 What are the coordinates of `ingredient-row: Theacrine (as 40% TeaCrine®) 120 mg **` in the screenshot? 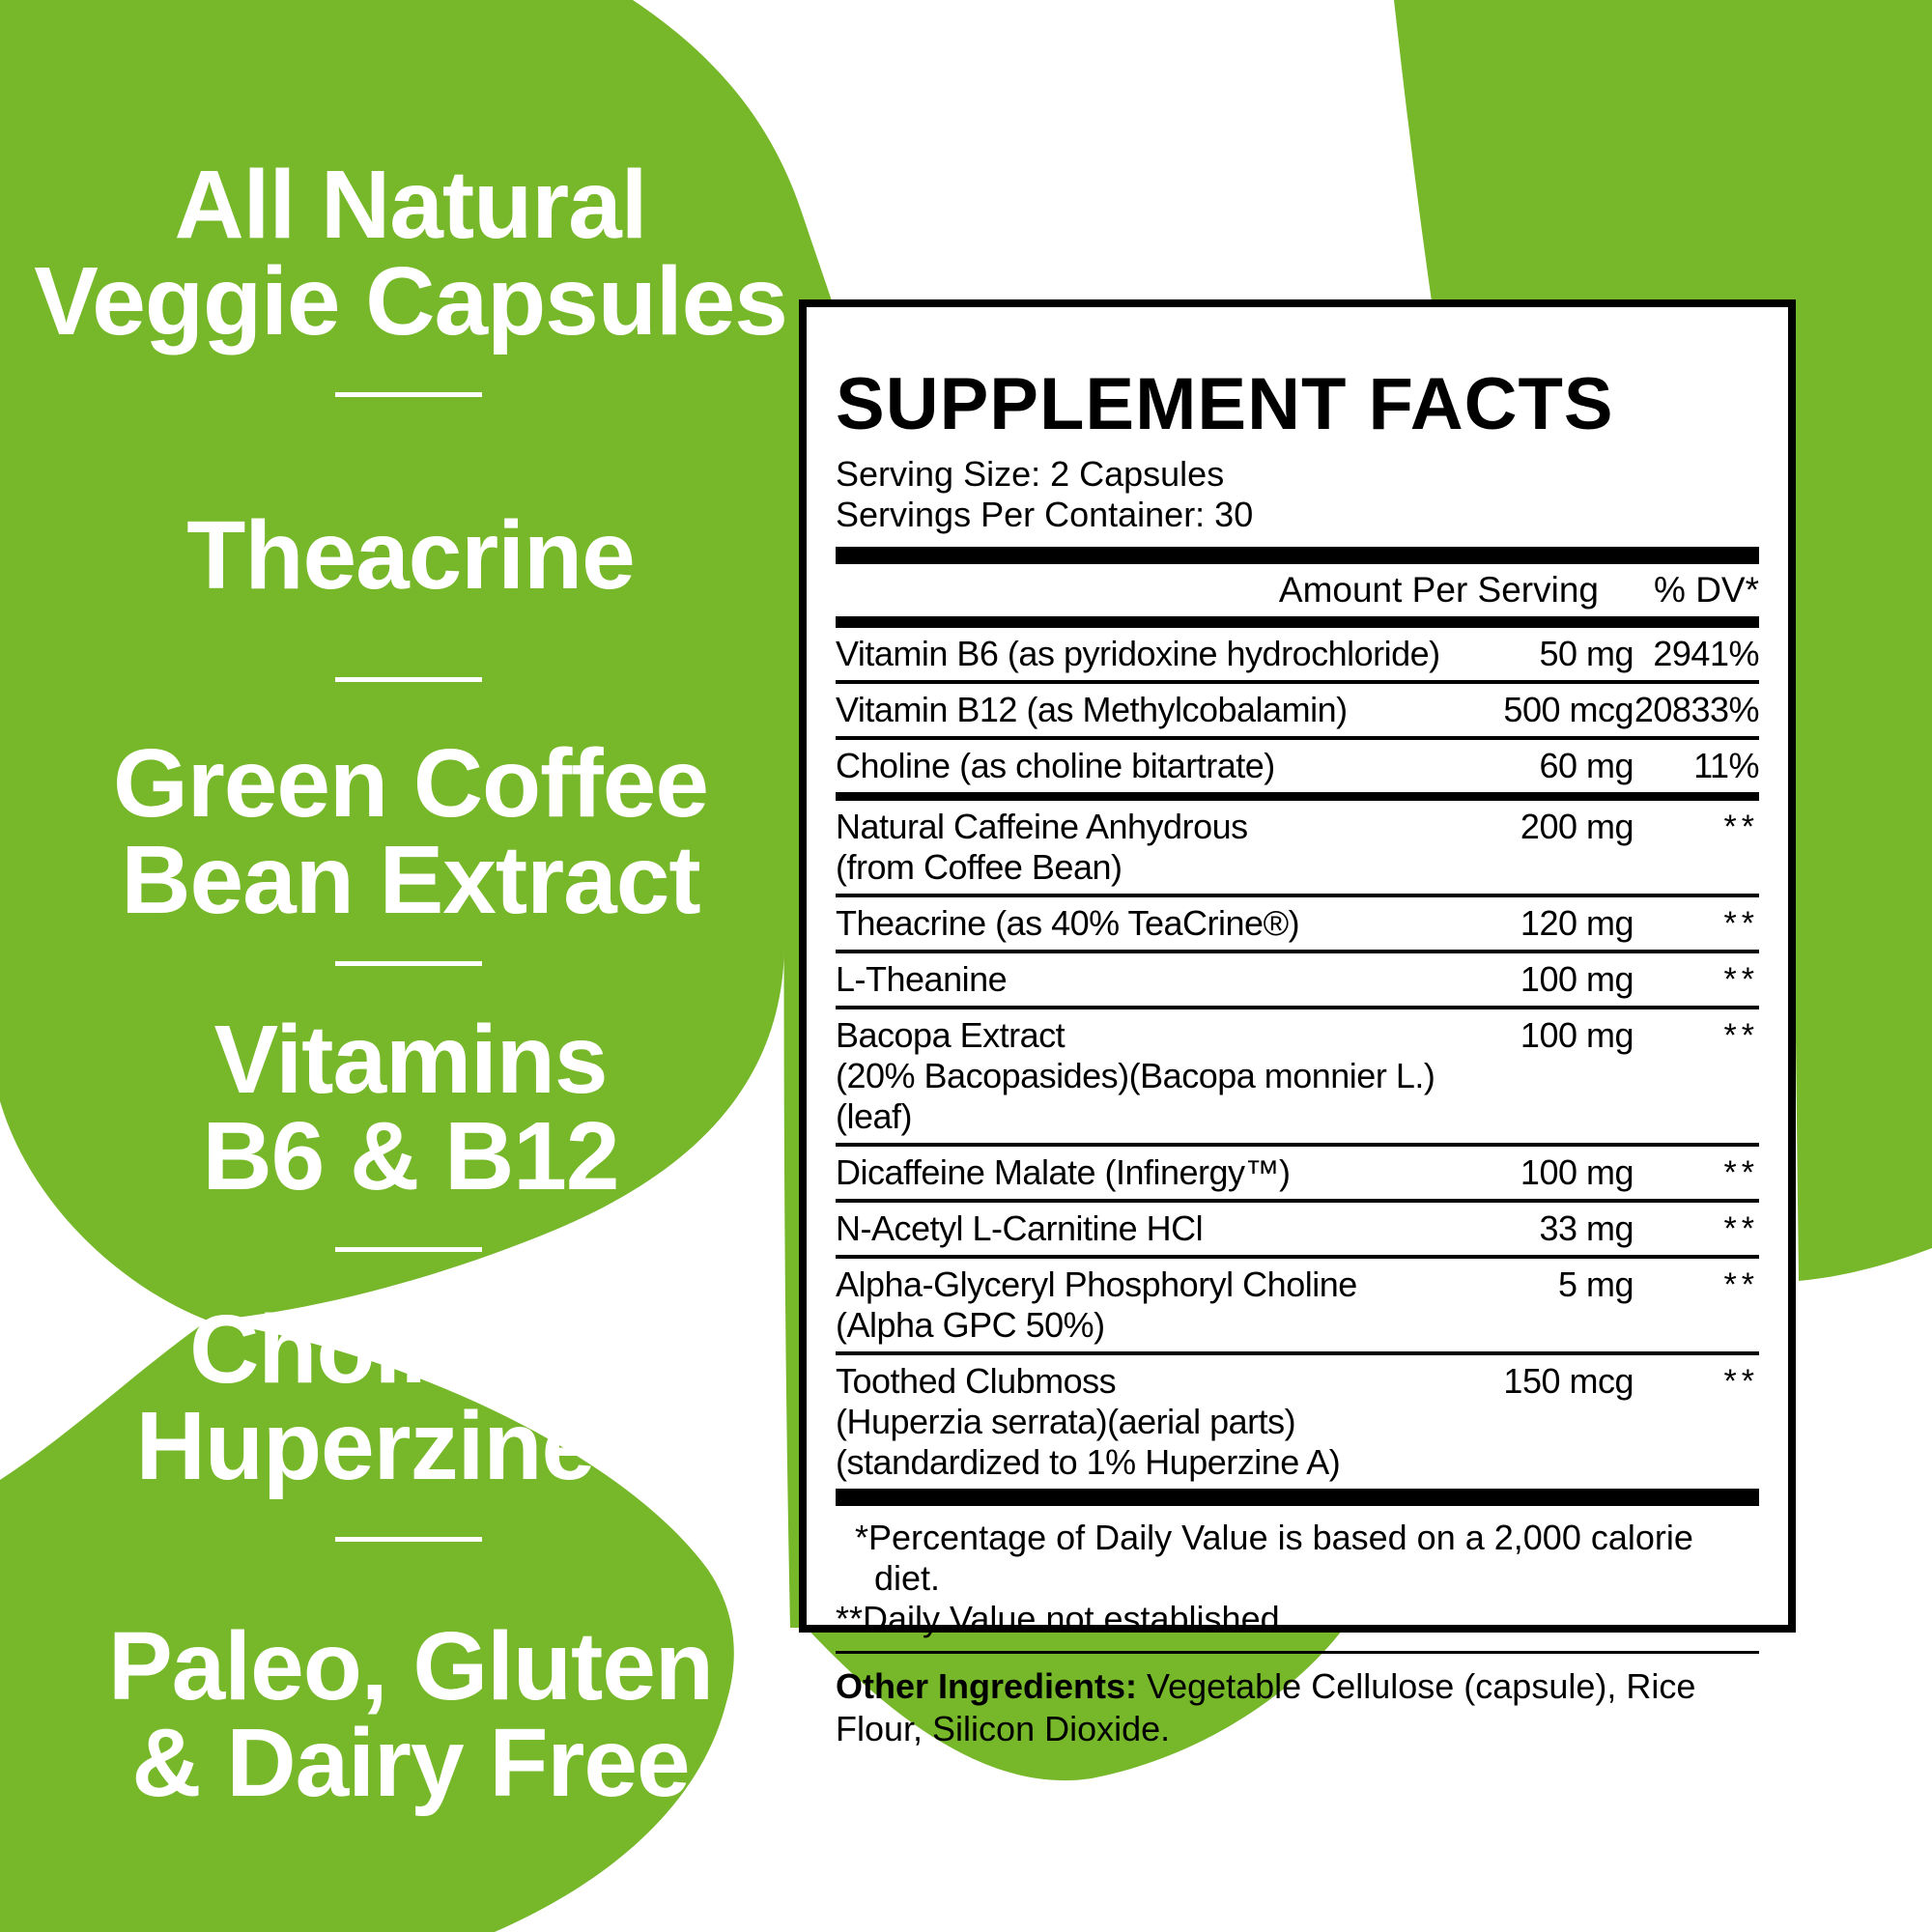 It's located at (1297, 925).